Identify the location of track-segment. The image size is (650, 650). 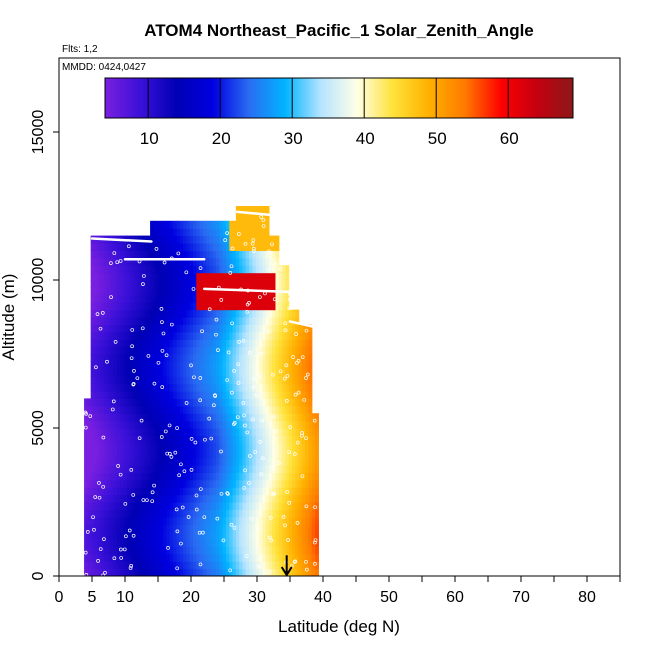
(247, 290).